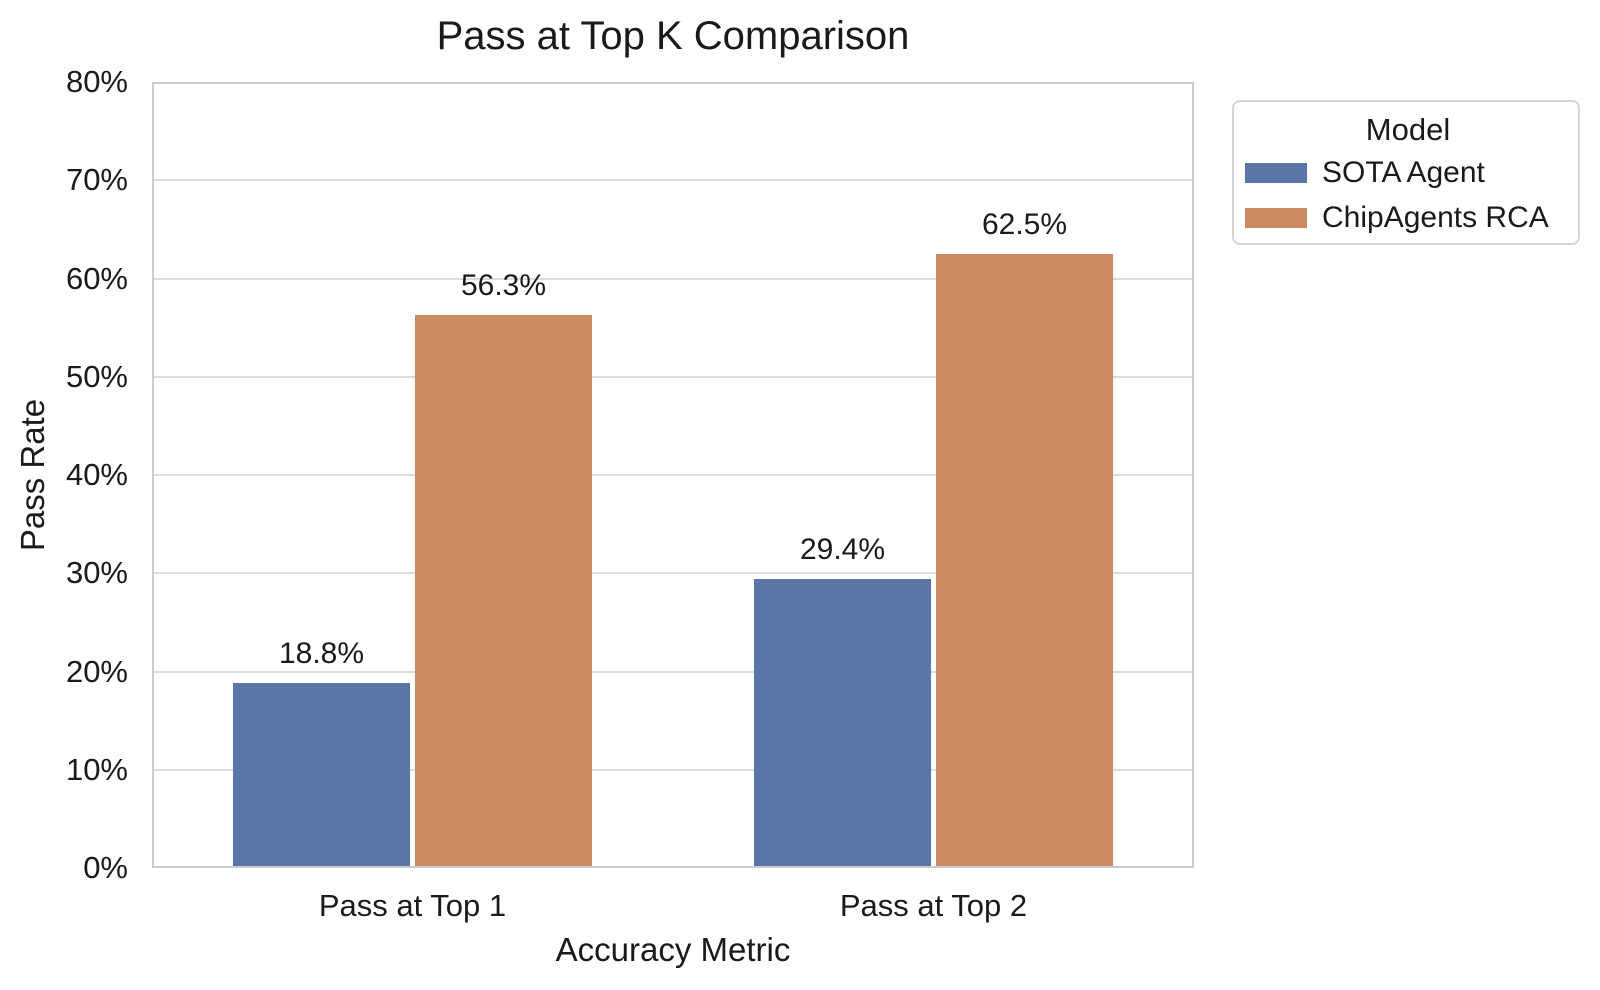  I want to click on legend-label-sota-agent: SOTA Agent, so click(1403, 172).